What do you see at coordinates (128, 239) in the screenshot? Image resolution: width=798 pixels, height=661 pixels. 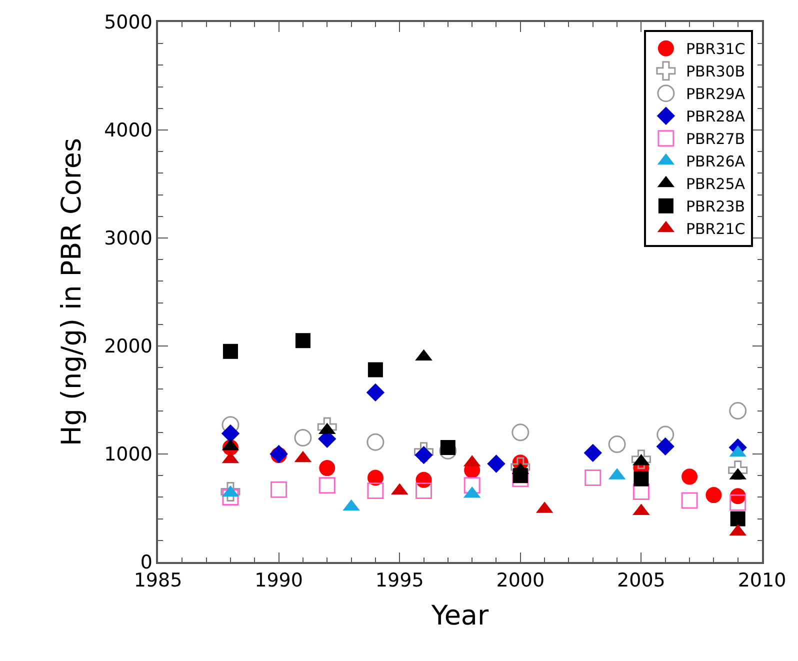 I see `y-tick-label: 3000` at bounding box center [128, 239].